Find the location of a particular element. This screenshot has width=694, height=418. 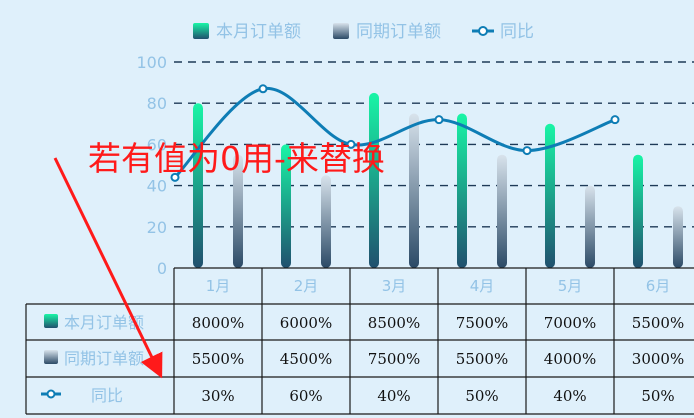

legend-label-prior: 同期订单额 is located at coordinates (398, 32).